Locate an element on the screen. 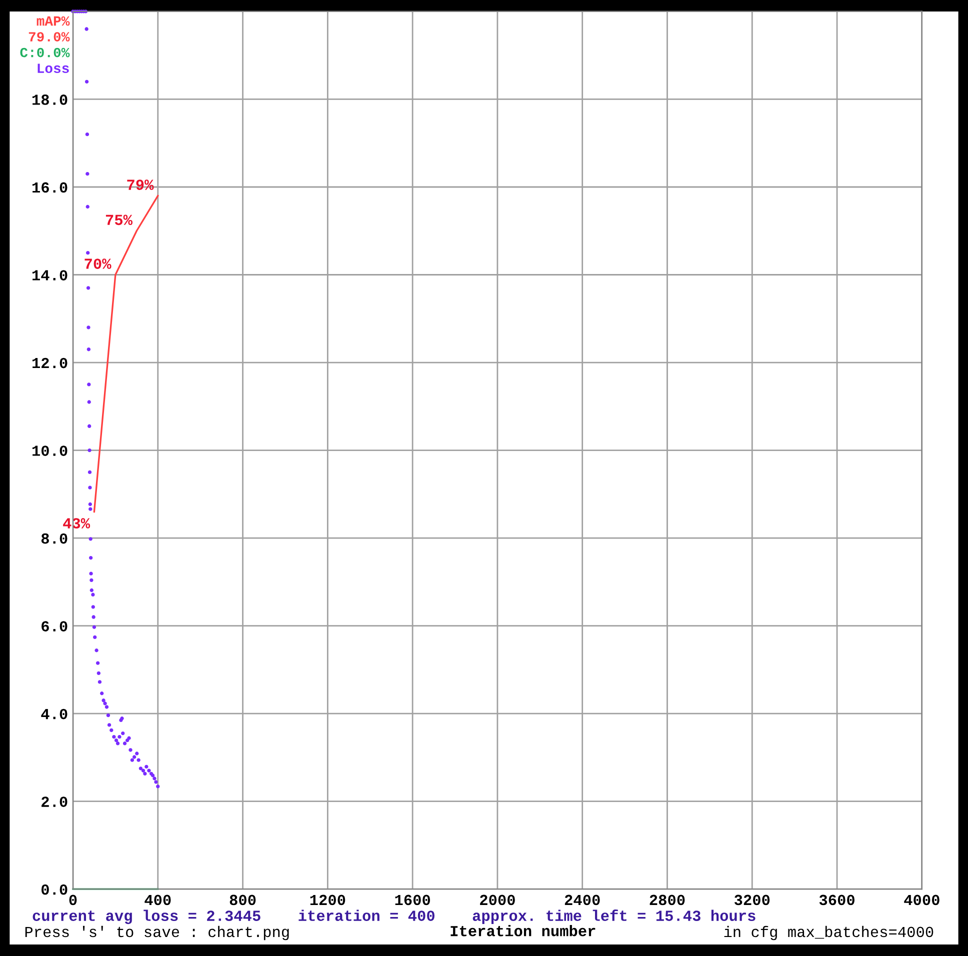 The height and width of the screenshot is (956, 968). x-tick-label: 3600 is located at coordinates (836, 900).